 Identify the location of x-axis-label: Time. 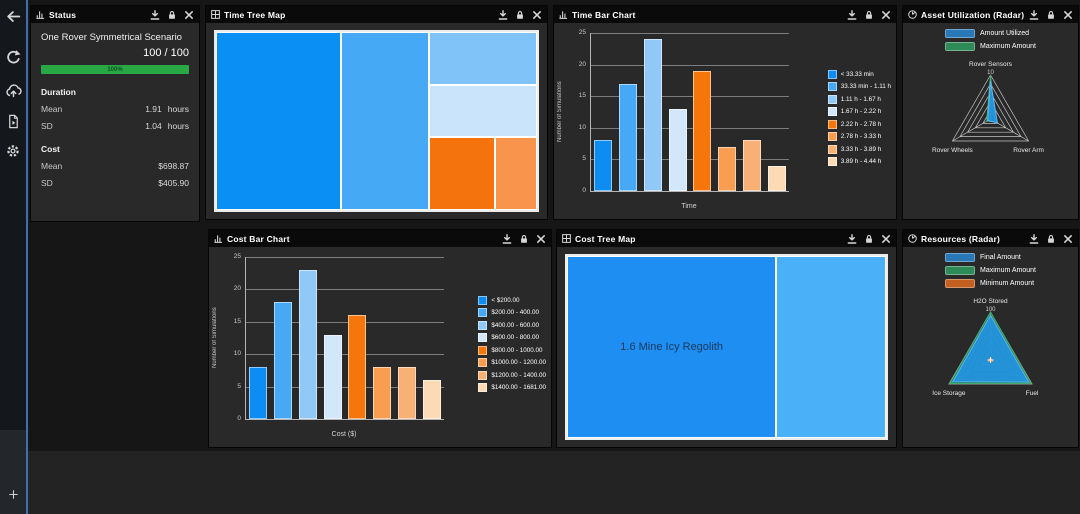
(689, 206).